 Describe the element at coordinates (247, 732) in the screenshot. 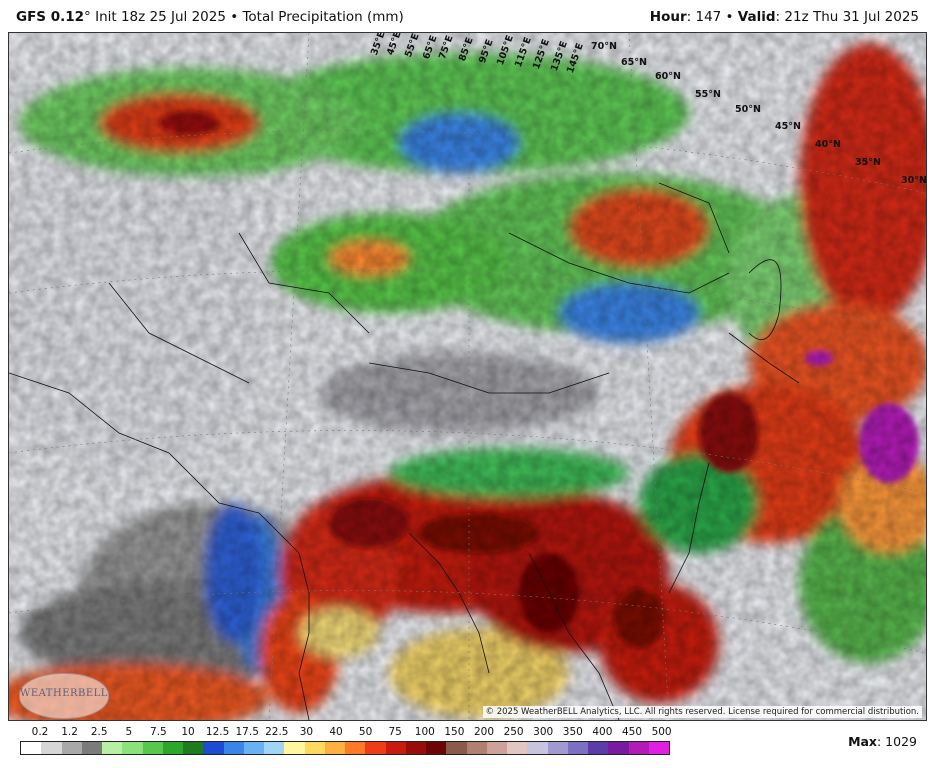

I see `legend-tick-label: 17.5` at that location.